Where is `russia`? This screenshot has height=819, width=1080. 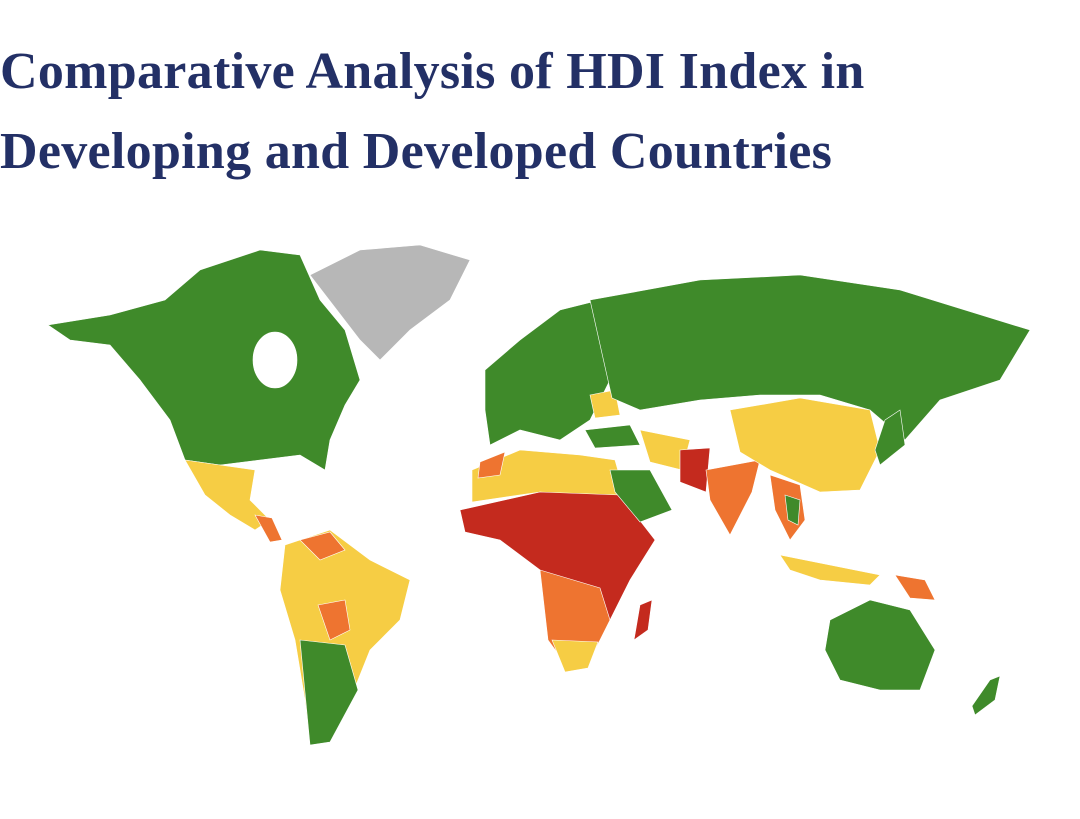 russia is located at coordinates (810, 357).